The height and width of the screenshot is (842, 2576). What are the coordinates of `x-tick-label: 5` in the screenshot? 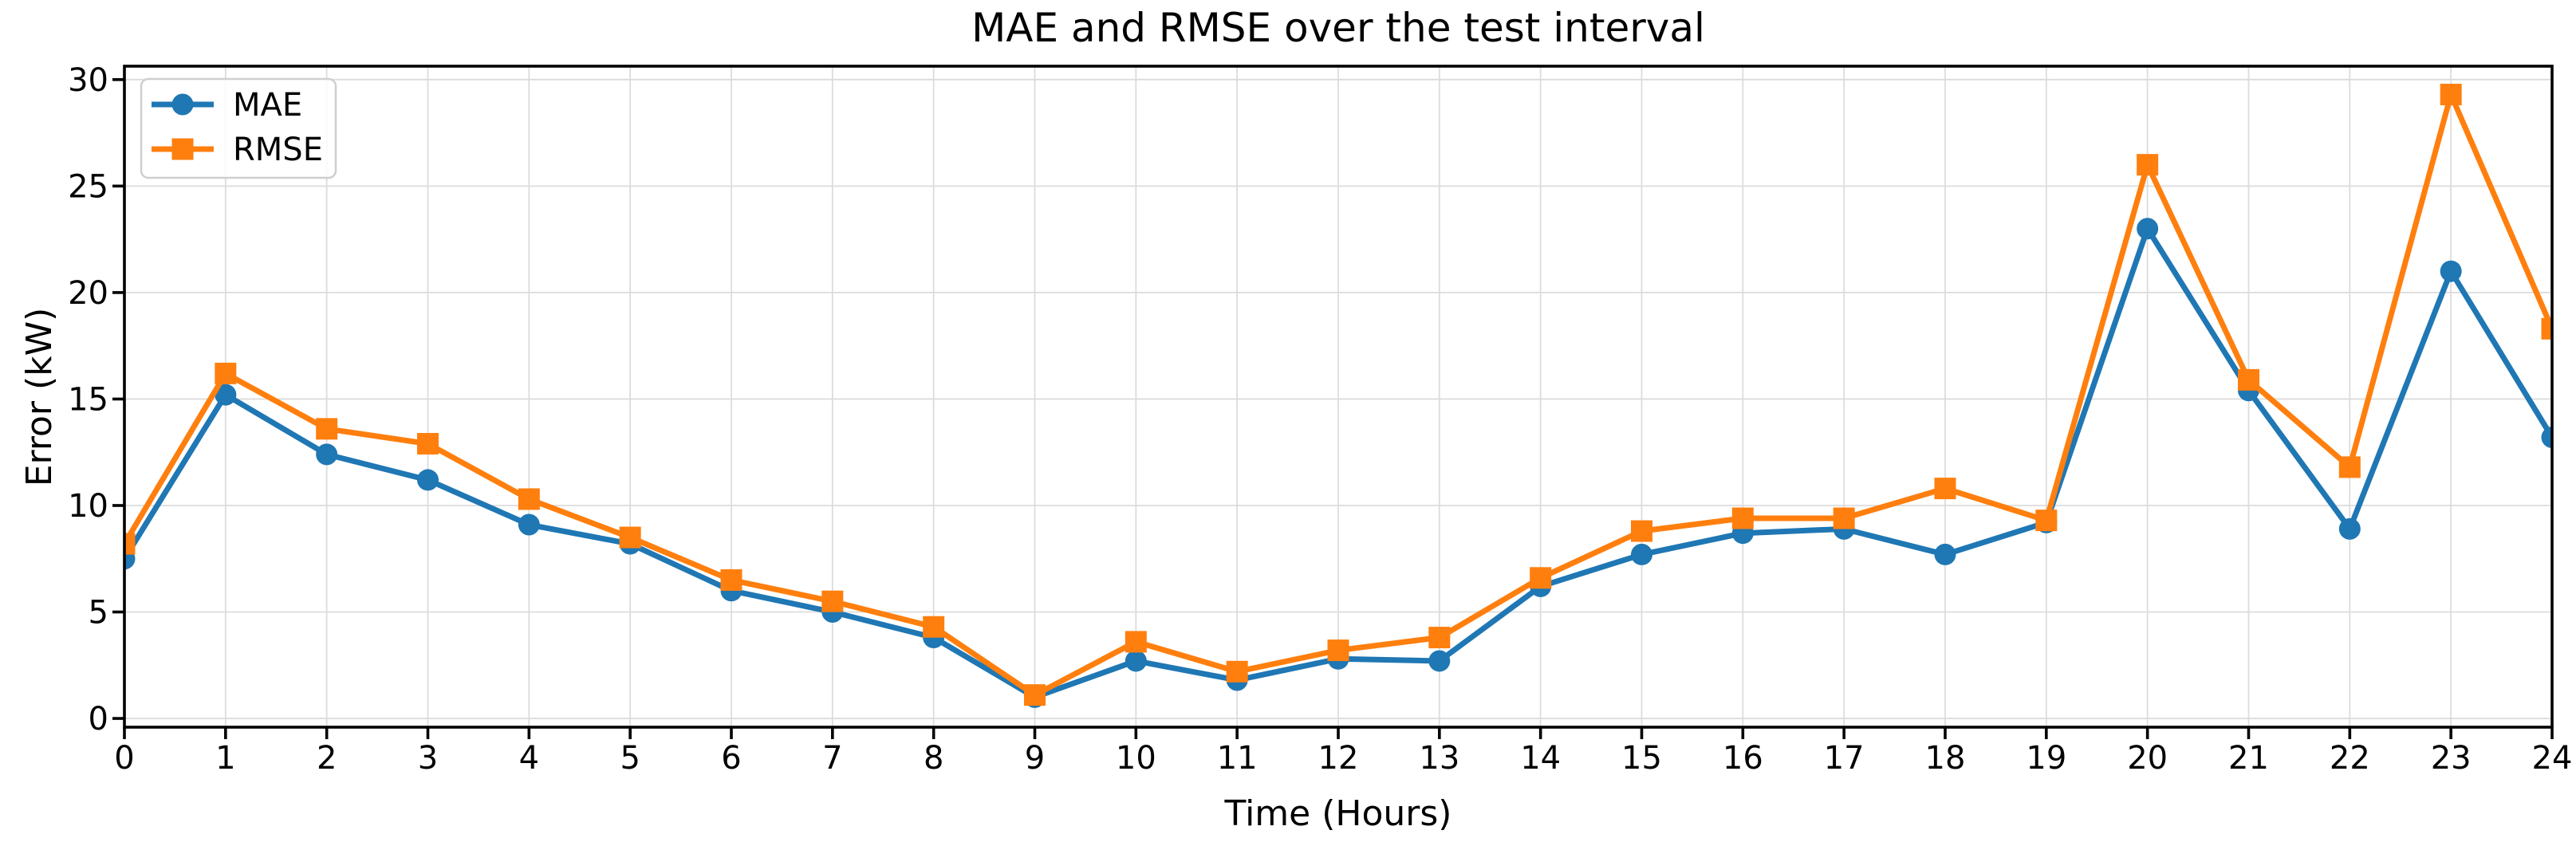 It's located at (630, 758).